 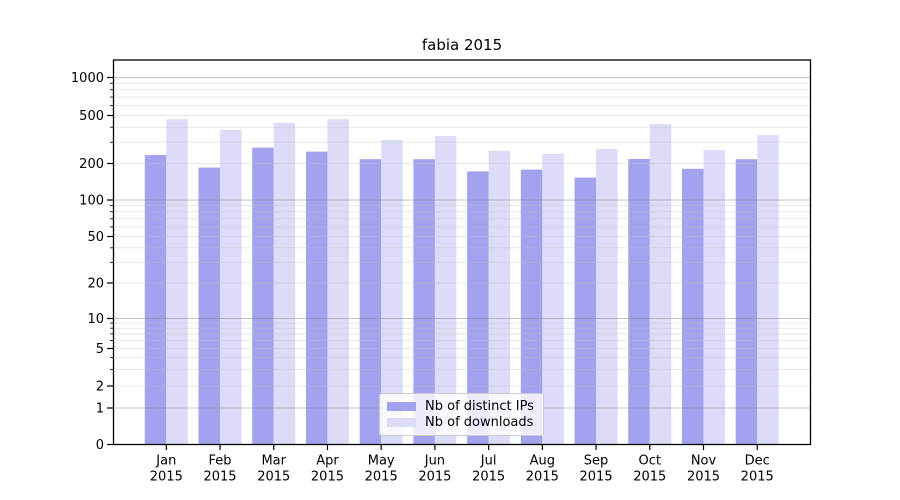 What do you see at coordinates (434, 461) in the screenshot?
I see `x-tick-label-month: Jun` at bounding box center [434, 461].